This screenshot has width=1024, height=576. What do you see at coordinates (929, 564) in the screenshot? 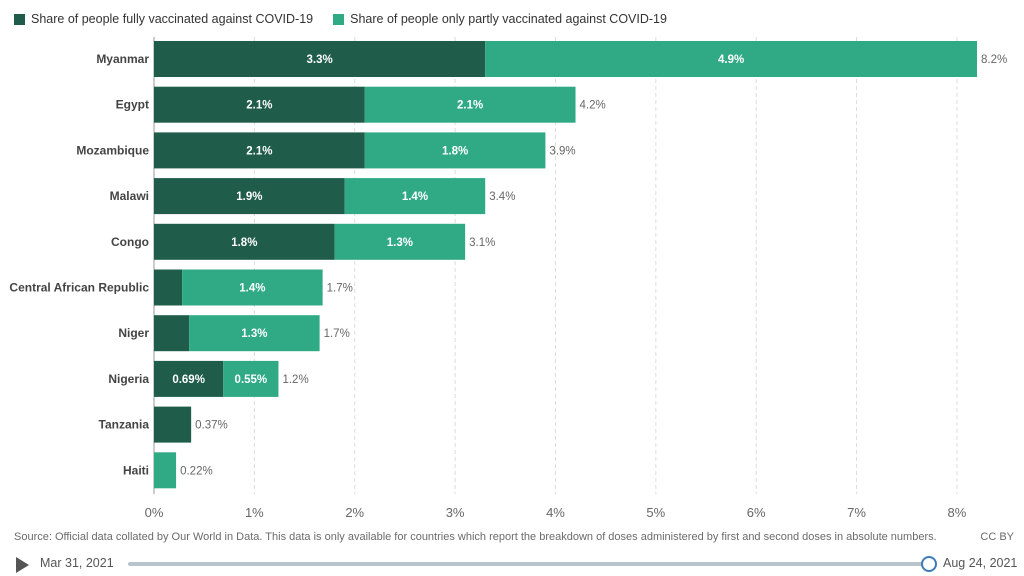
I see `timeline-handle` at bounding box center [929, 564].